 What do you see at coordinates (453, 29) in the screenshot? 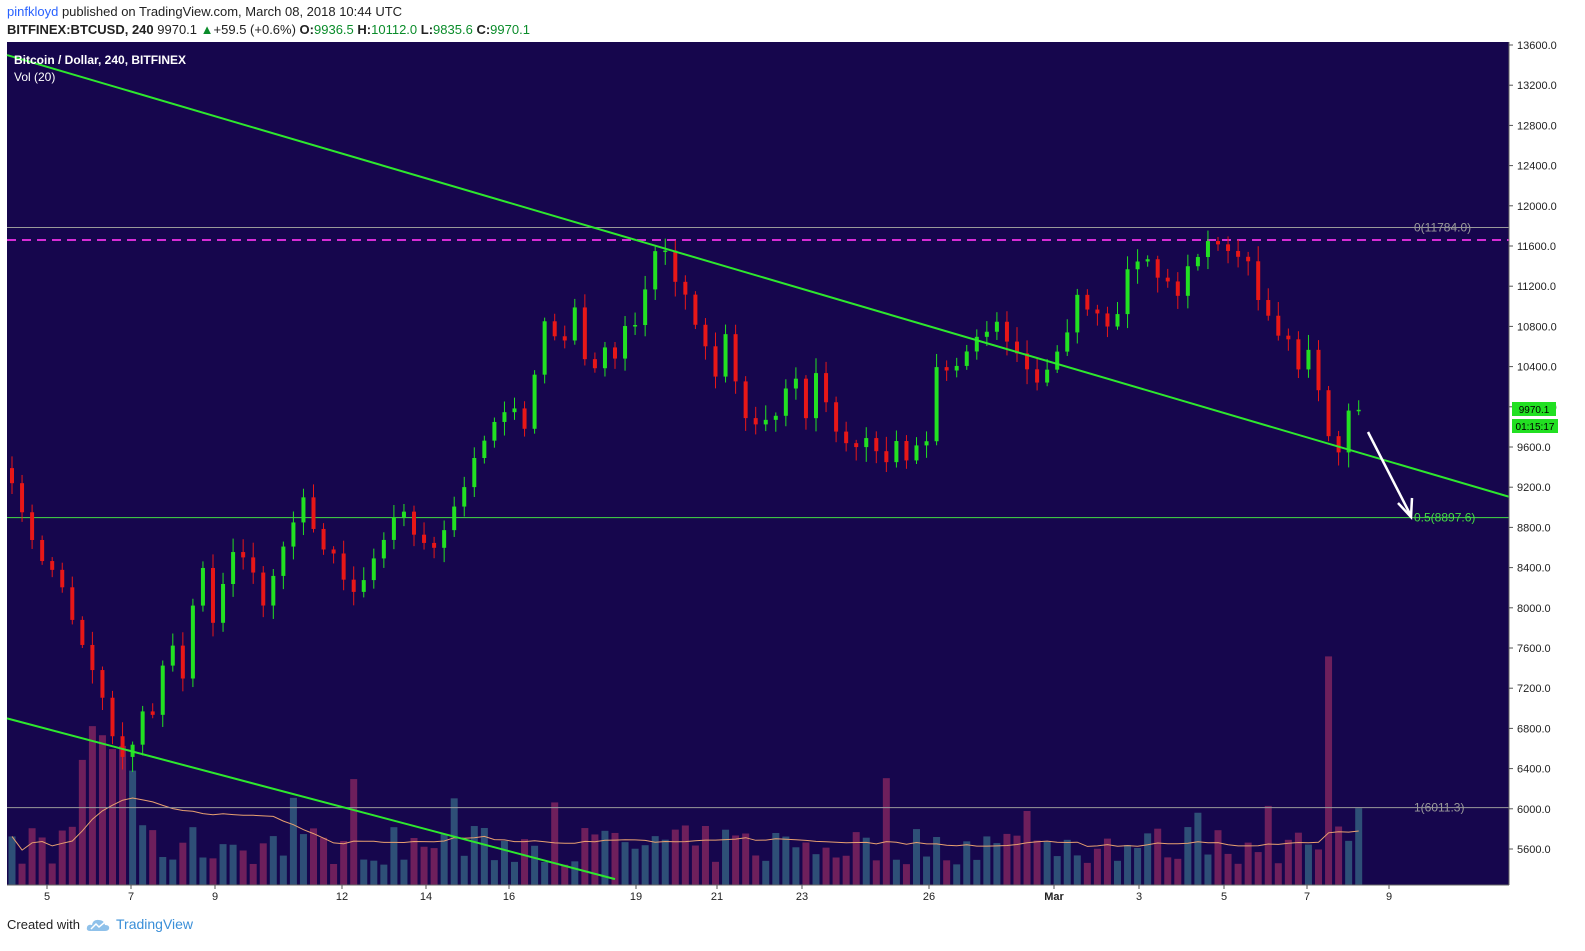
I see `low-value: 9835.6` at bounding box center [453, 29].